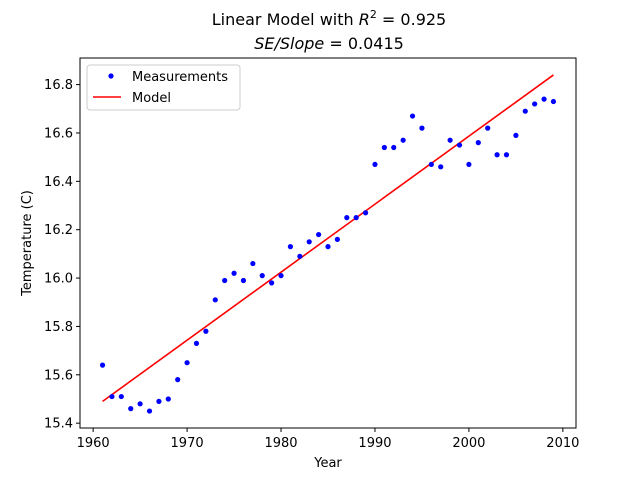  I want to click on x-tick-label: 1990, so click(374, 443).